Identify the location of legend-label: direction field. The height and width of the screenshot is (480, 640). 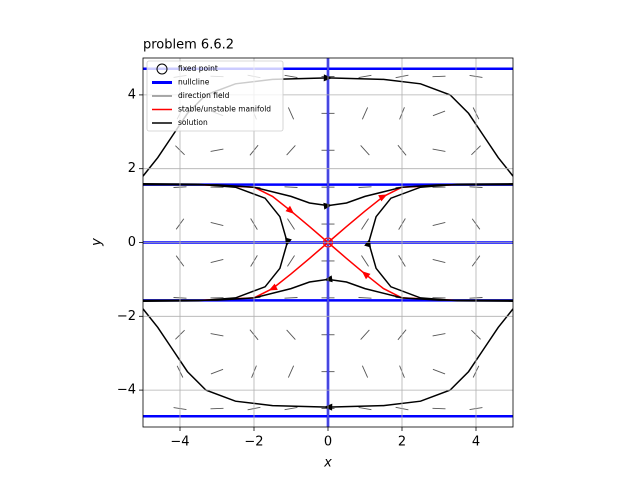
(204, 95).